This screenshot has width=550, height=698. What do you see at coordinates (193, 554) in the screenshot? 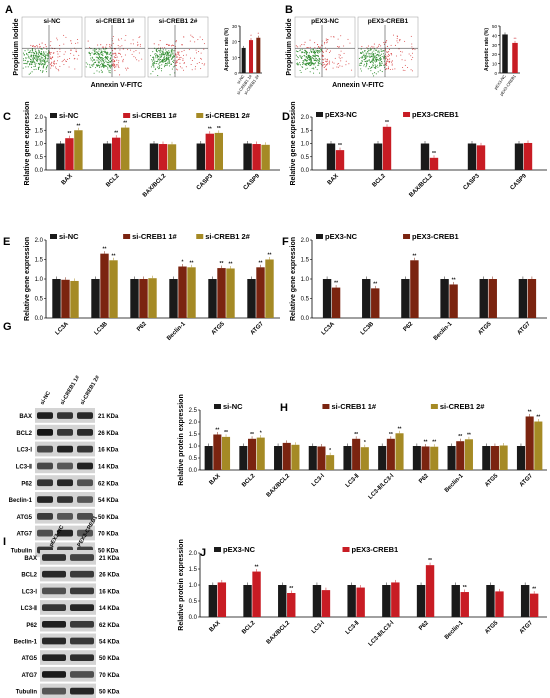
I see `y-tick-label: 2.0` at bounding box center [193, 554].